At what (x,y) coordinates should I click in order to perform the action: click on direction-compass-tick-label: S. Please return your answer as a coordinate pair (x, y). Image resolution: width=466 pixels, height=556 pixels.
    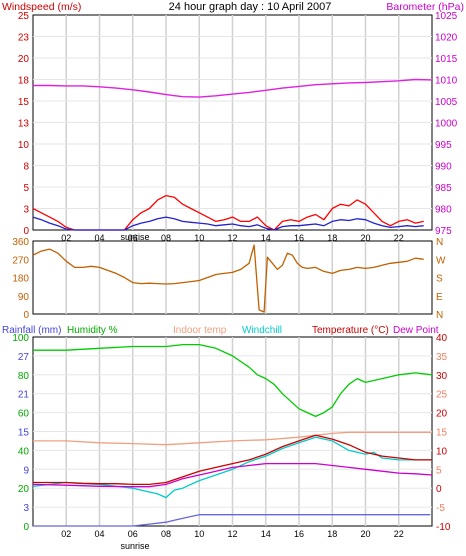
    Looking at the image, I should click on (439, 279).